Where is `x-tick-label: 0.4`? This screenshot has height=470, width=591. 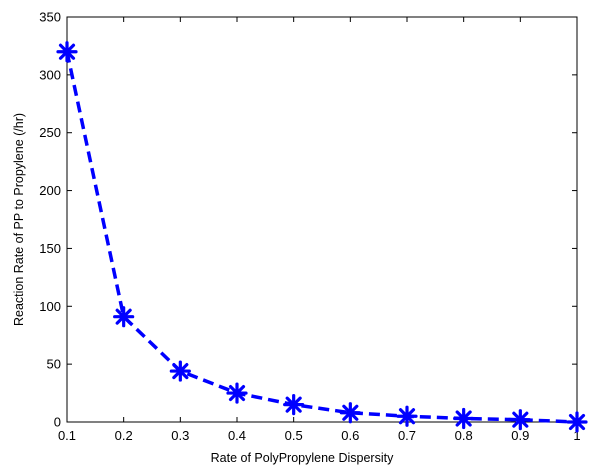 x-tick-label: 0.4 is located at coordinates (237, 435).